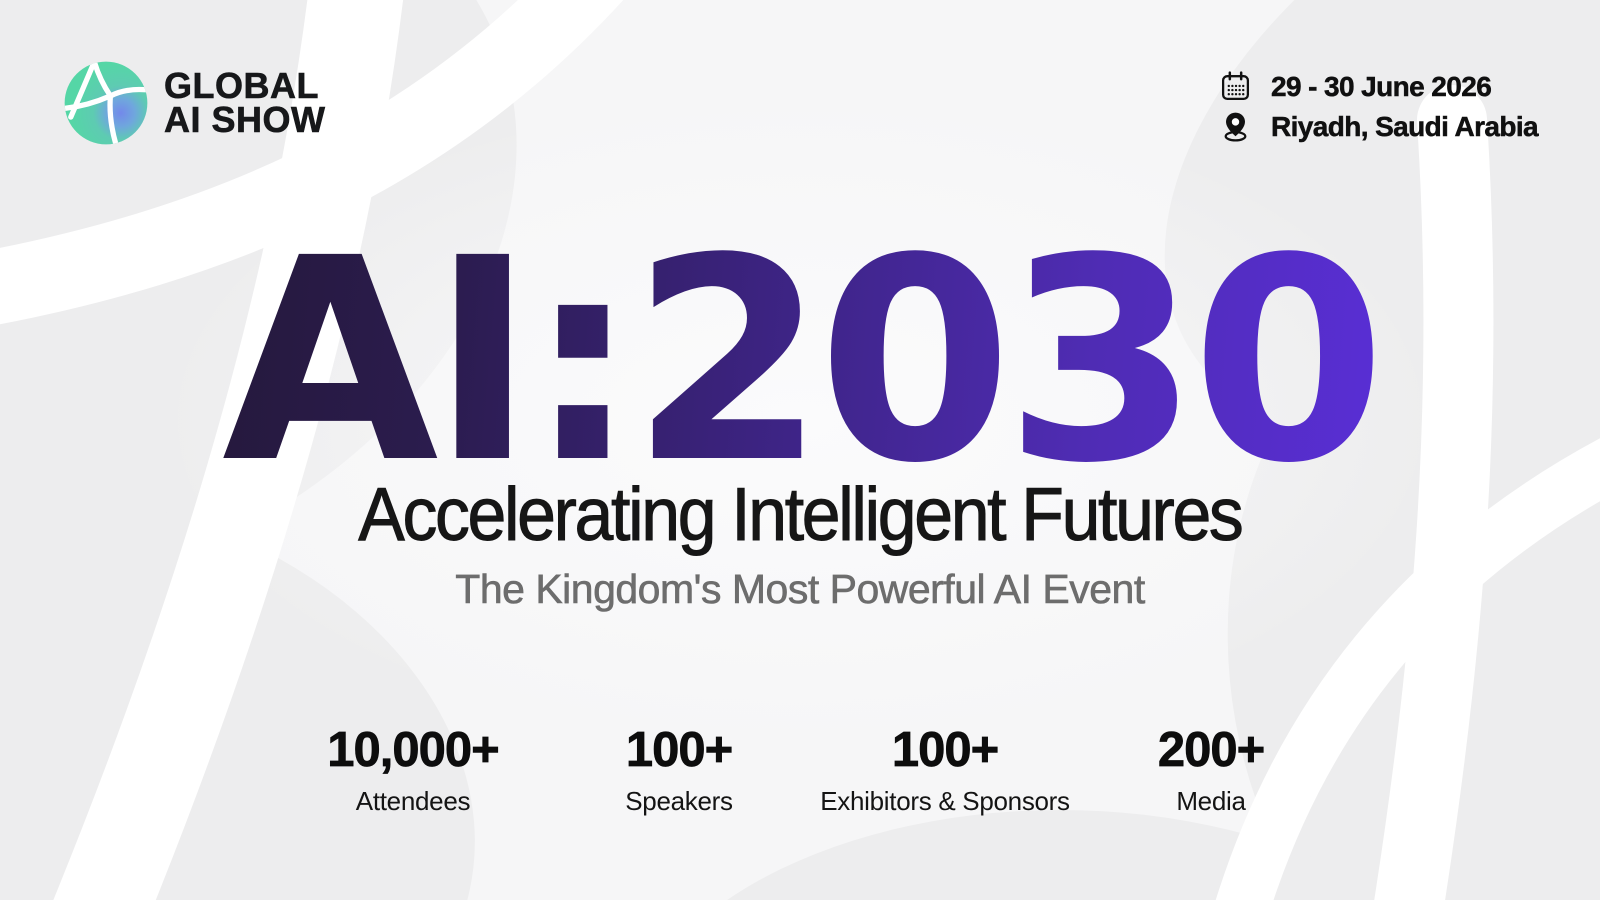 This screenshot has height=900, width=1600. I want to click on event-dates: 29 - 30 June 2026, so click(1381, 86).